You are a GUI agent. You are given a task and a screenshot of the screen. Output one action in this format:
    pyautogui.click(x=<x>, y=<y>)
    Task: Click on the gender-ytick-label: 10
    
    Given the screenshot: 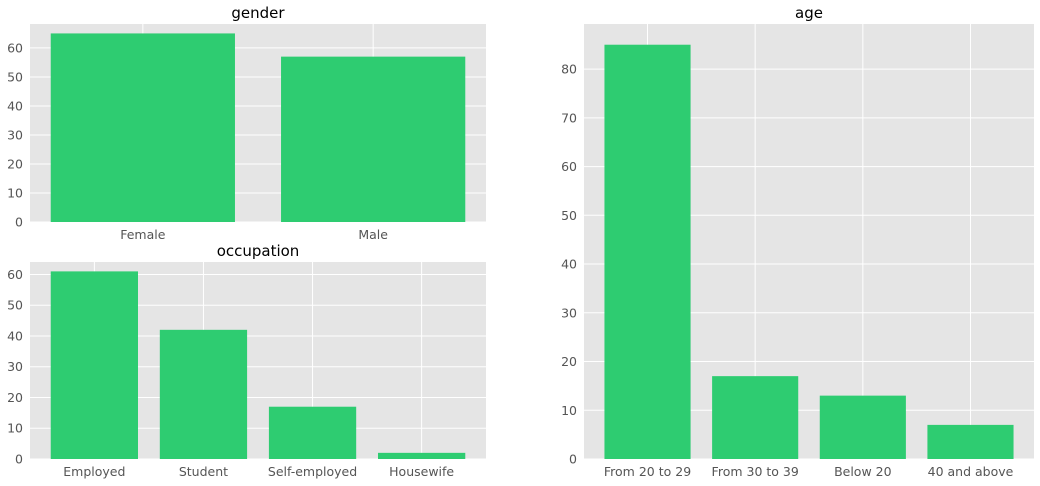 What is the action you would take?
    pyautogui.click(x=15, y=192)
    